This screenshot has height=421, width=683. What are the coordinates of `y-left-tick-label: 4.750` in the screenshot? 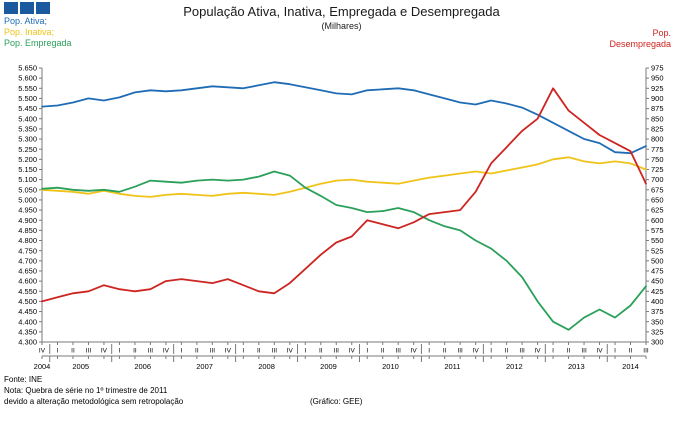 It's located at (27, 250).